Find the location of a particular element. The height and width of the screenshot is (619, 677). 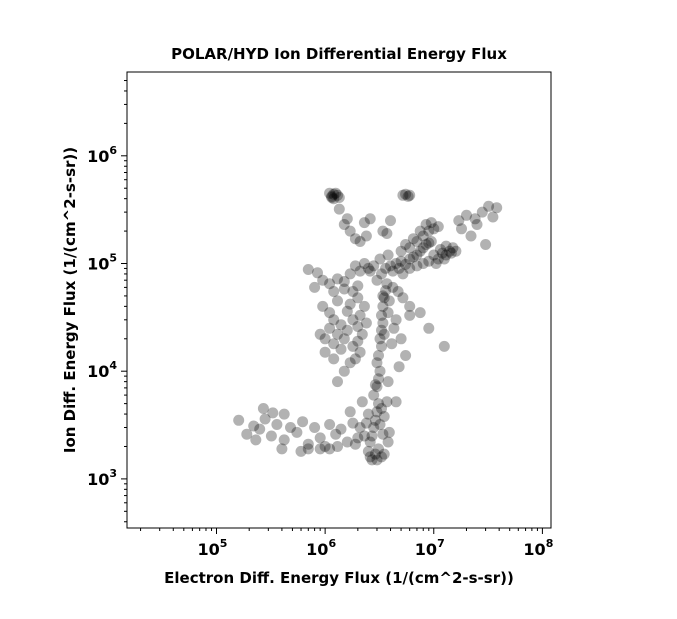

y-tick-label: 104 is located at coordinates (102, 370).